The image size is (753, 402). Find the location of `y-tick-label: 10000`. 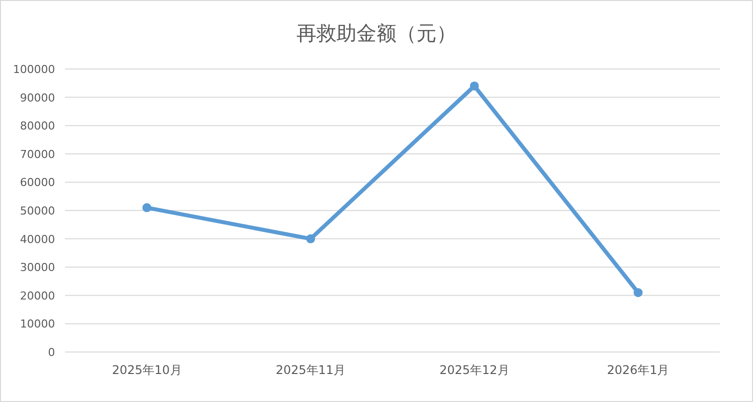

y-tick-label: 10000 is located at coordinates (37, 324).